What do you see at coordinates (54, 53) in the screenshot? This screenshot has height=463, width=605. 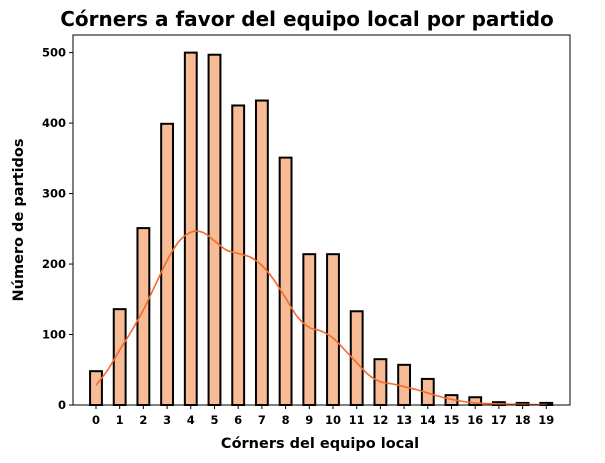 I see `y-tick-label: 500` at bounding box center [54, 53].